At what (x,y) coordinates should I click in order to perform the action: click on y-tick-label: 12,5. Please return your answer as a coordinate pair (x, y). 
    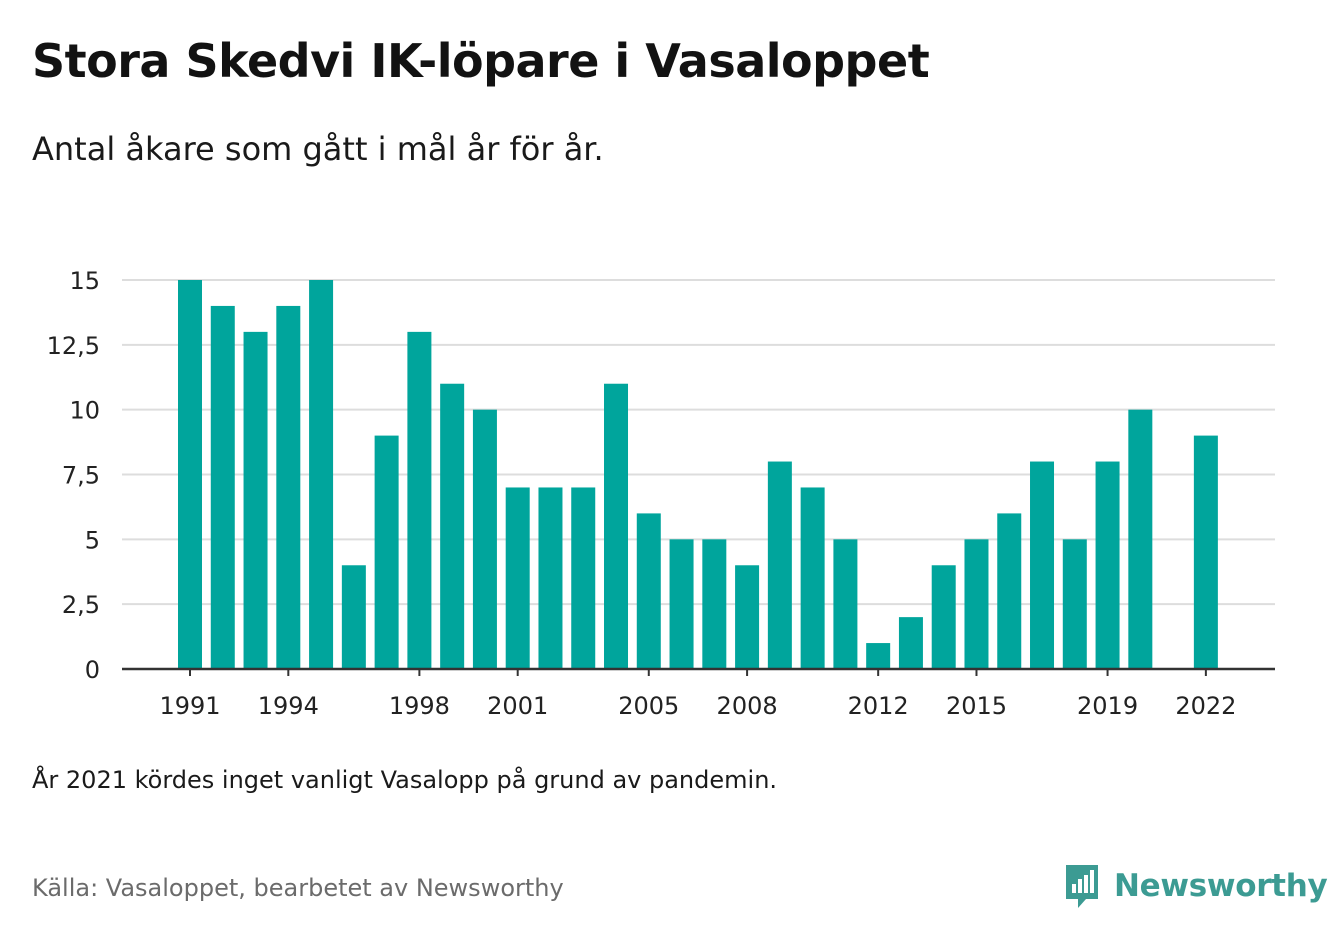
    Looking at the image, I should click on (73, 346).